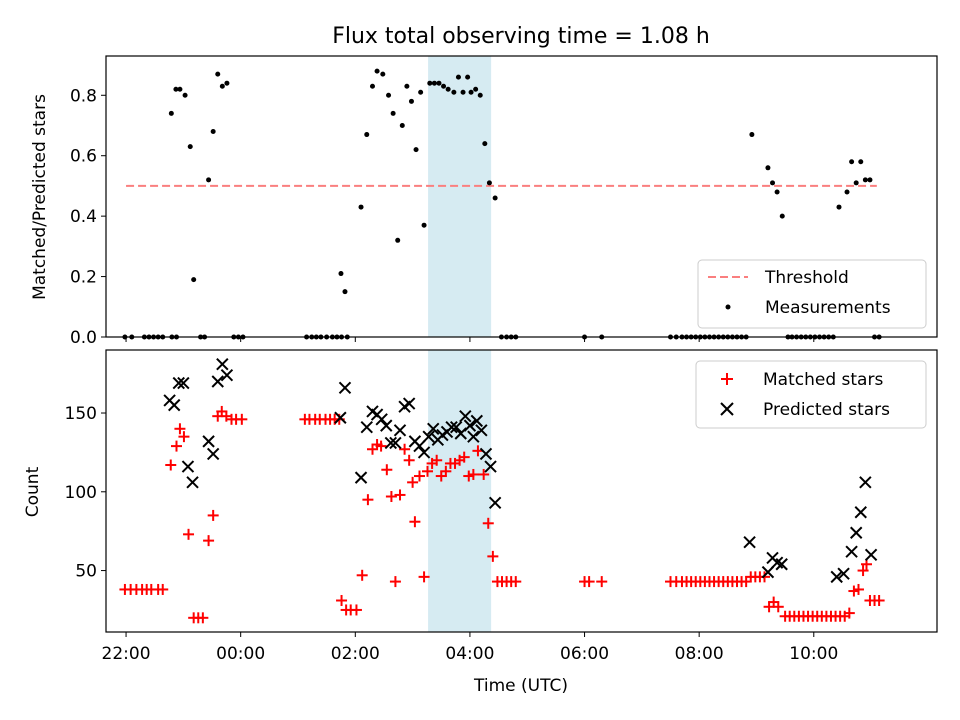  Describe the element at coordinates (584, 654) in the screenshot. I see `x-tick-label: 06:00` at that location.